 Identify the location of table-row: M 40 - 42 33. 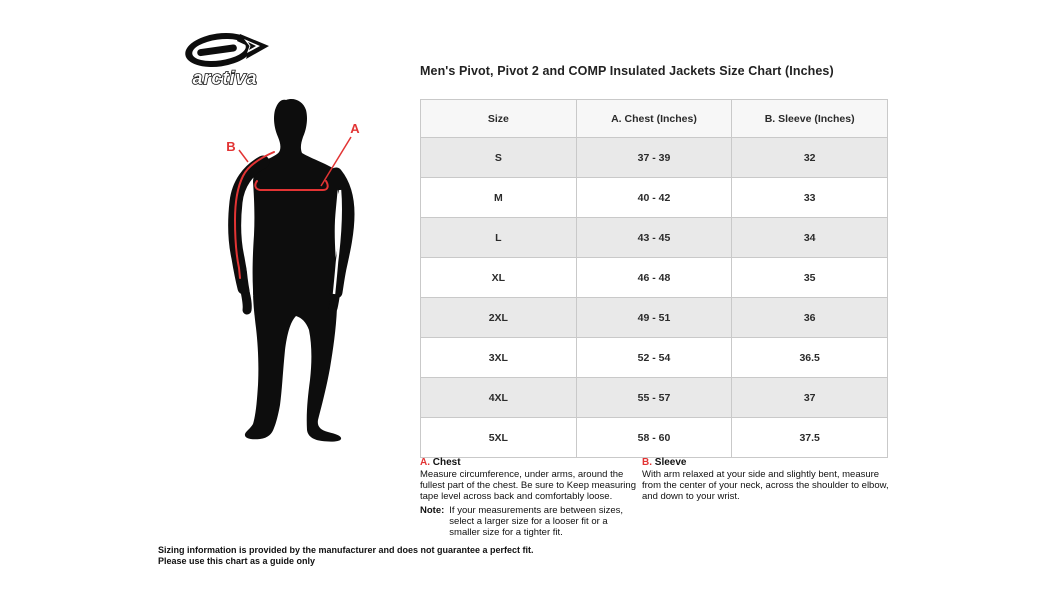
(654, 197).